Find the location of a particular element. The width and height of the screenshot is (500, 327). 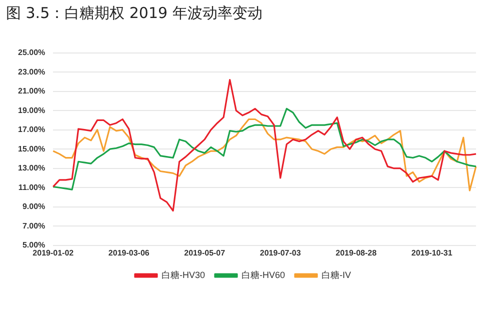

x-tick-label: 2019-01-02 is located at coordinates (53, 253).